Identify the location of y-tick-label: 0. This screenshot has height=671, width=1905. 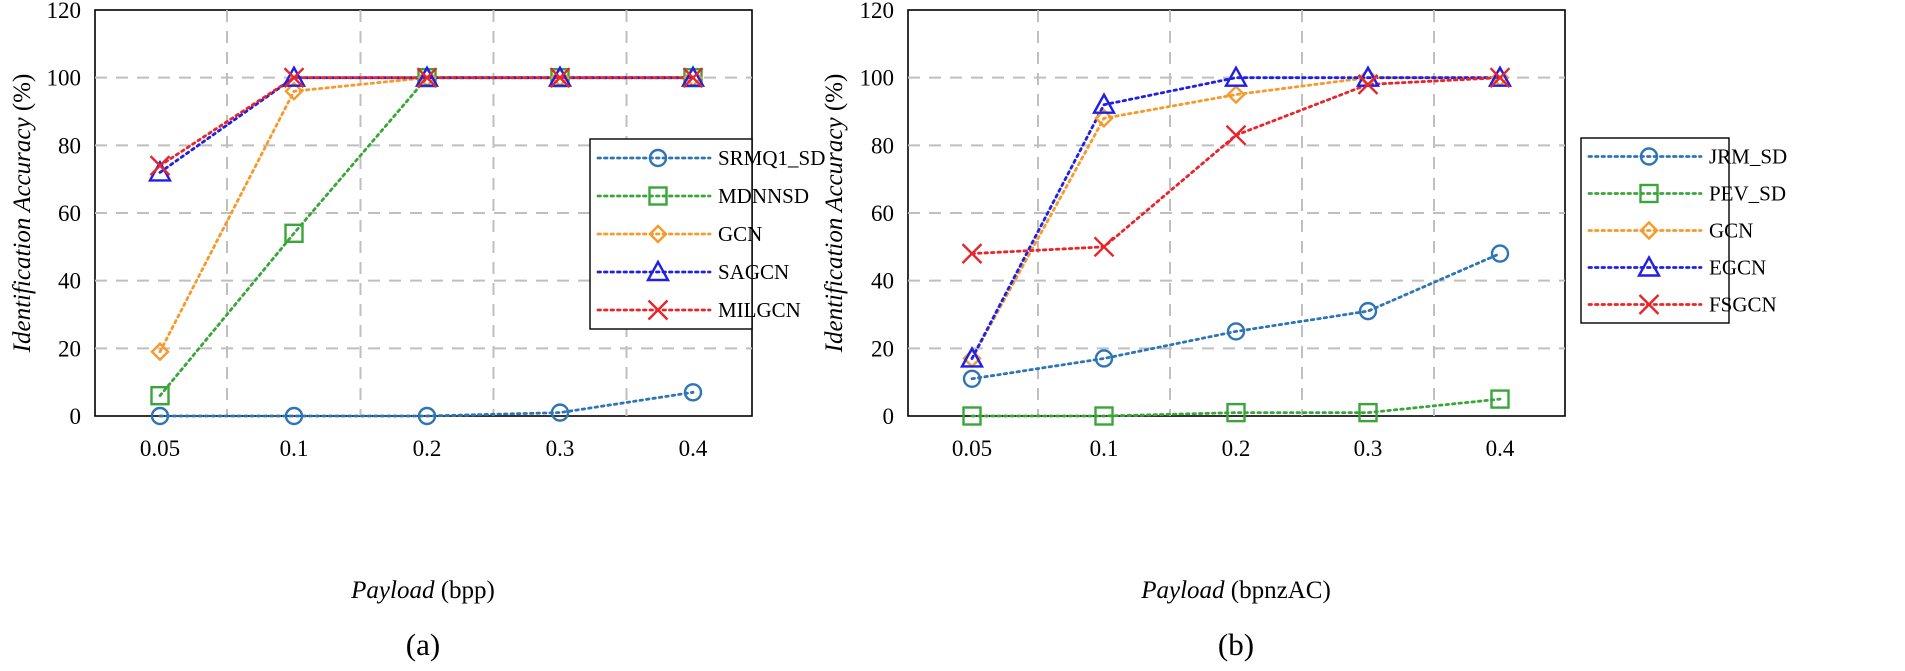
(889, 416).